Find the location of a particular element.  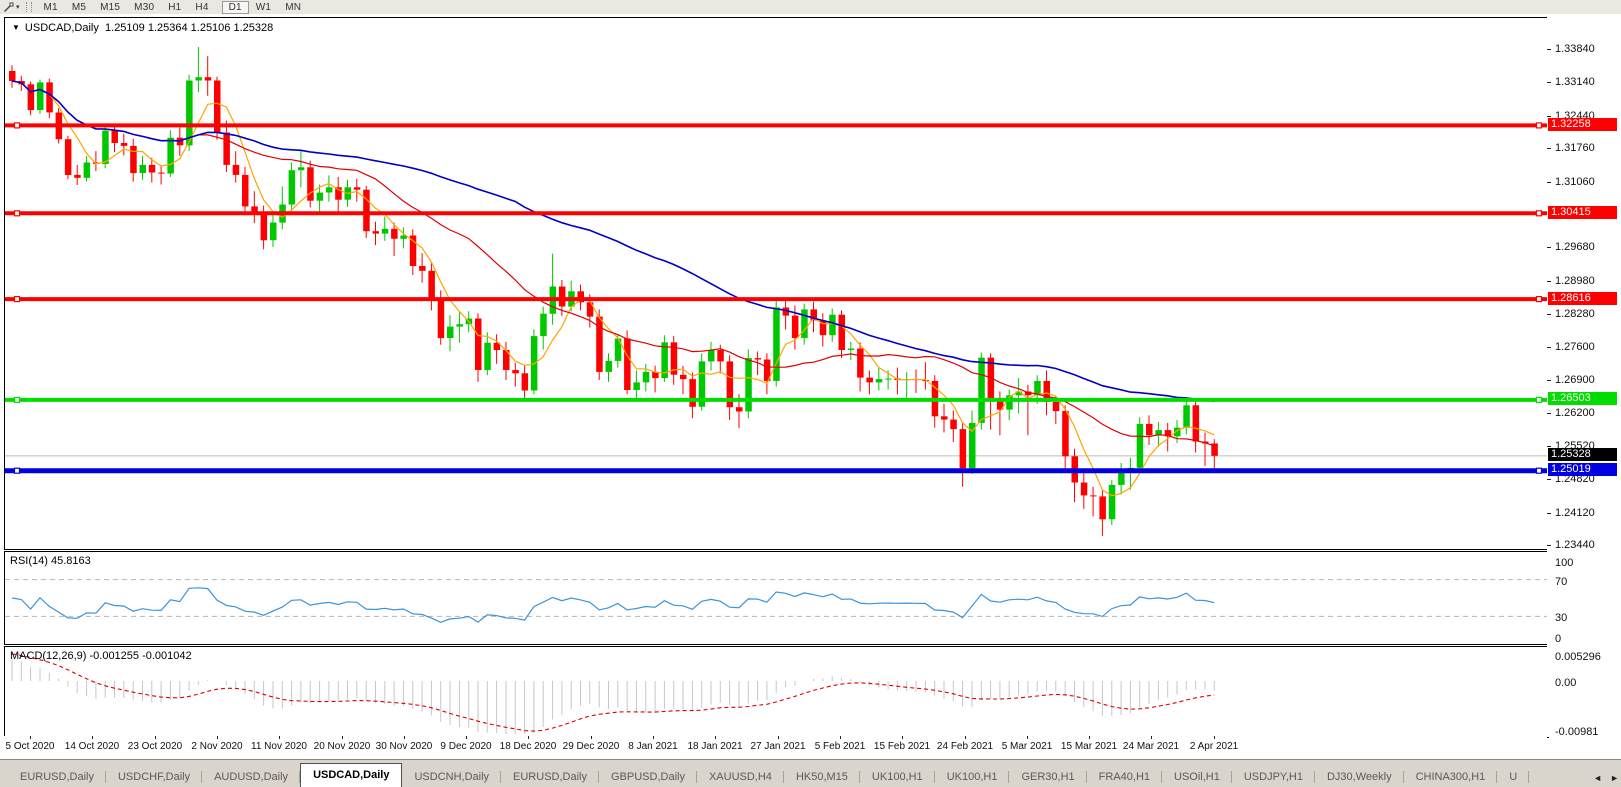

timeframe-button-w1: W1 is located at coordinates (263, 7).